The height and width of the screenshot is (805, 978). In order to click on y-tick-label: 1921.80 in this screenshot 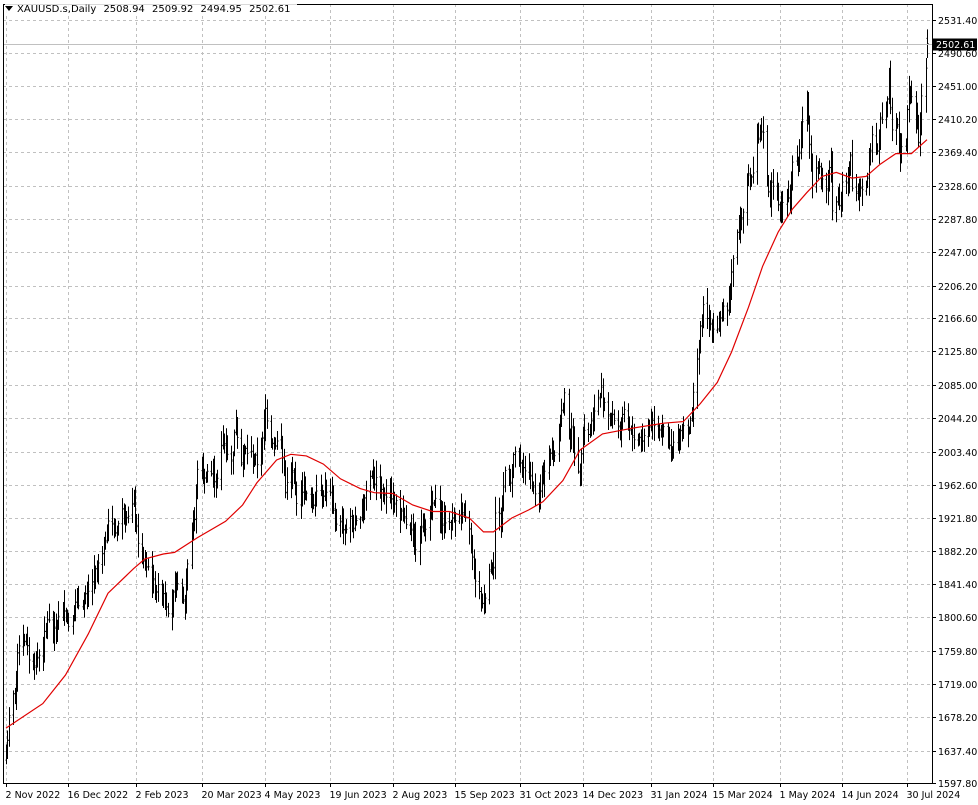, I will do `click(957, 519)`.